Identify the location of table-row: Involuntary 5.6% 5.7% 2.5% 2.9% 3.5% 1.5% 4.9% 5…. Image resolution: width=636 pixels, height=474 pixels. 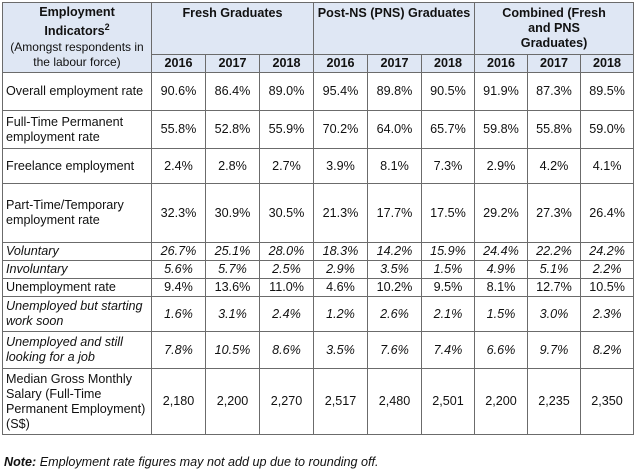
(318, 269).